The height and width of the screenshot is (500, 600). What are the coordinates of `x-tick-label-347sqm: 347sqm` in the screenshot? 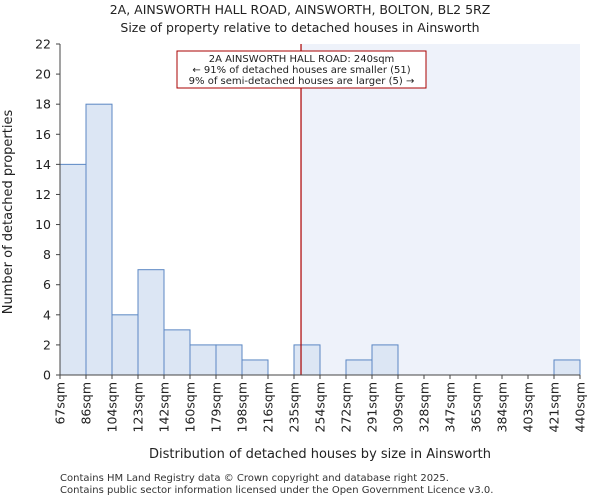 It's located at (450, 407).